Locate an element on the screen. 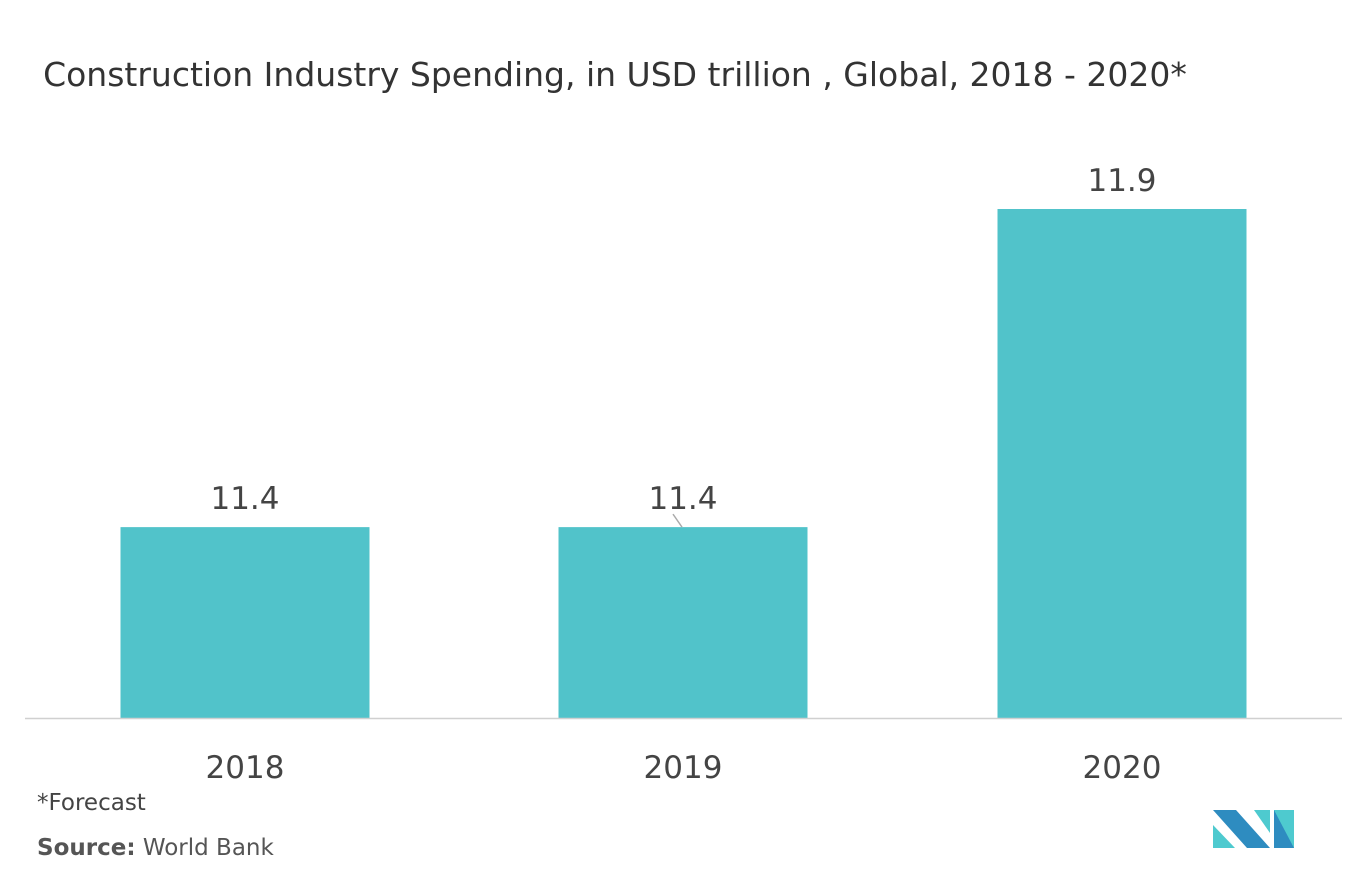  bar-2019 is located at coordinates (683, 622).